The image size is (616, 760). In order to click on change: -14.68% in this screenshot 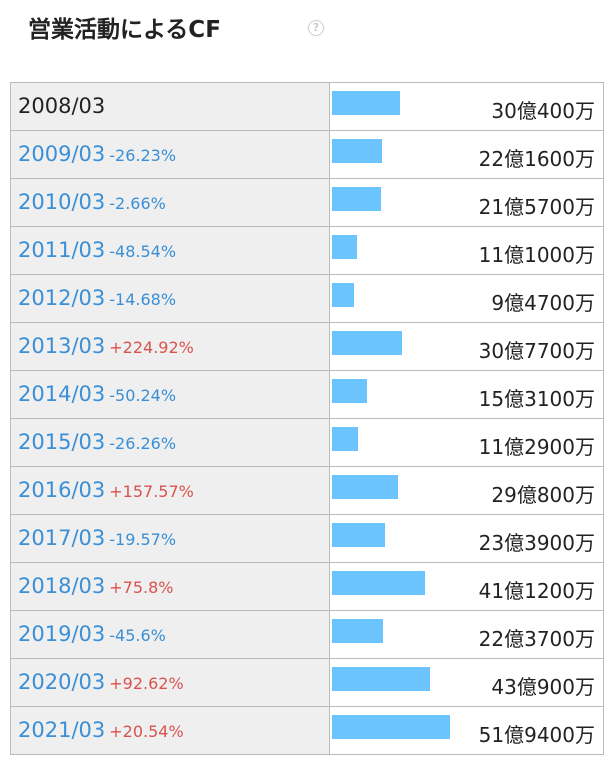, I will do `click(143, 299)`.